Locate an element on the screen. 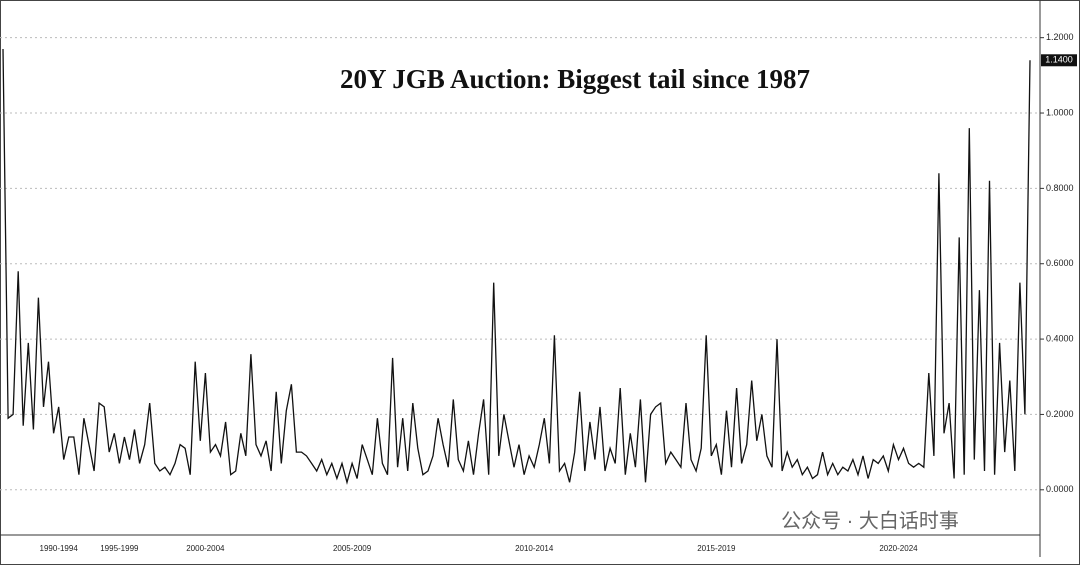 The image size is (1080, 565). y-tick-label: 1.2000 is located at coordinates (1060, 37).